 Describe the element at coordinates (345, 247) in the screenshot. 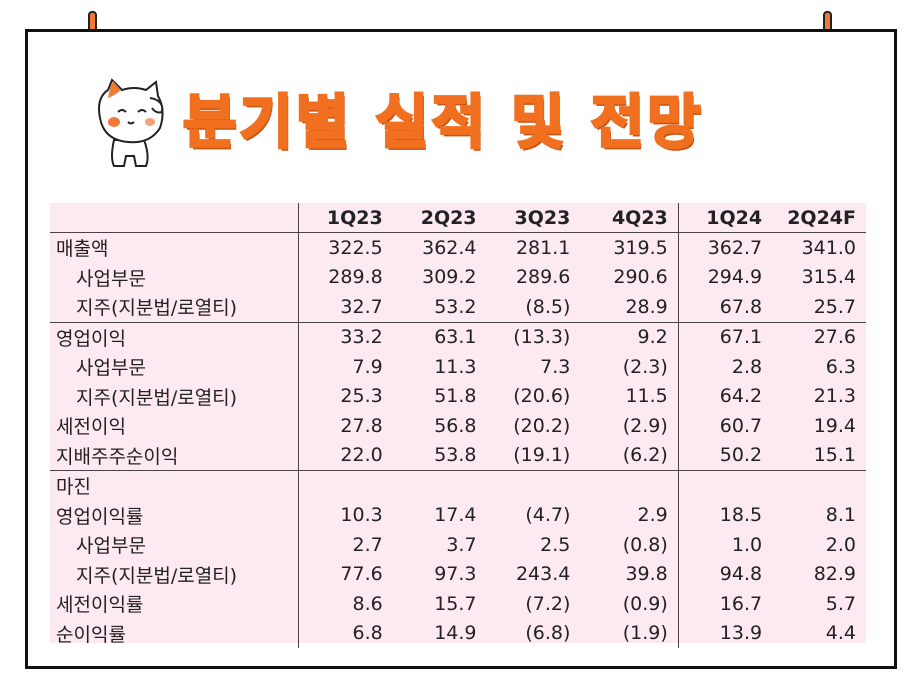

I see `value-cell: 322.5` at that location.